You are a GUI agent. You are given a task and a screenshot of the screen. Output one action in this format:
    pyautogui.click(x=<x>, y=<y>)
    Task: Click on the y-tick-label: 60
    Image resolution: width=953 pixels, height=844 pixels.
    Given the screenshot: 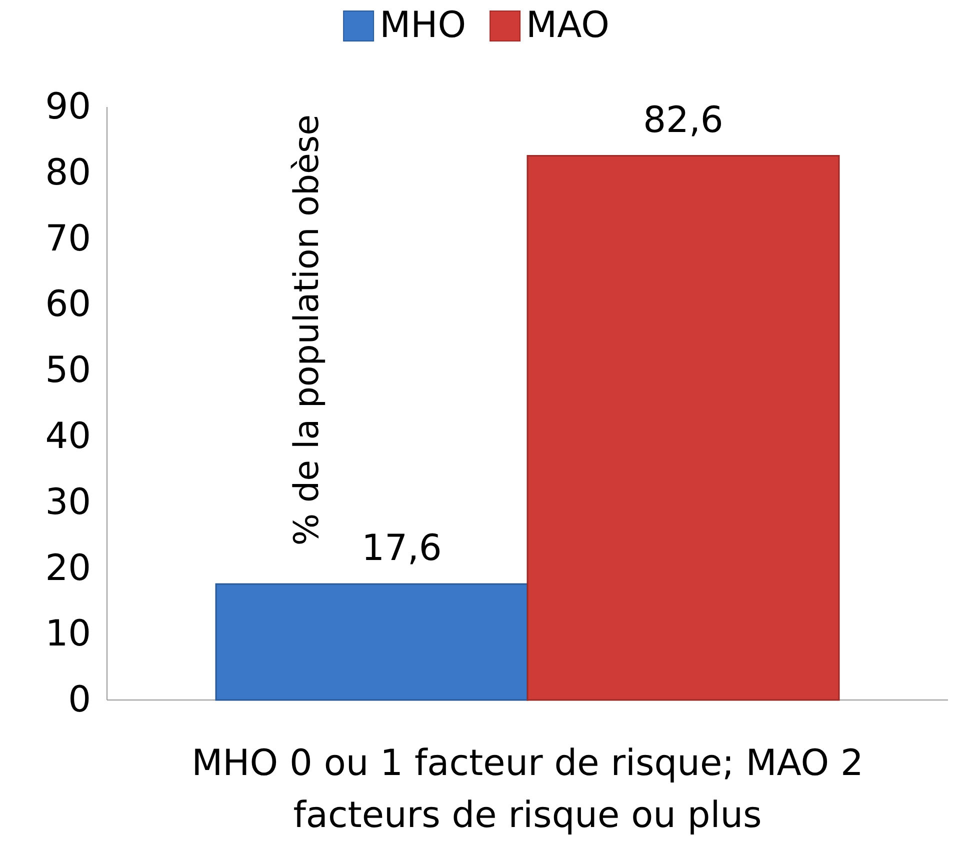 What is the action you would take?
    pyautogui.click(x=68, y=305)
    